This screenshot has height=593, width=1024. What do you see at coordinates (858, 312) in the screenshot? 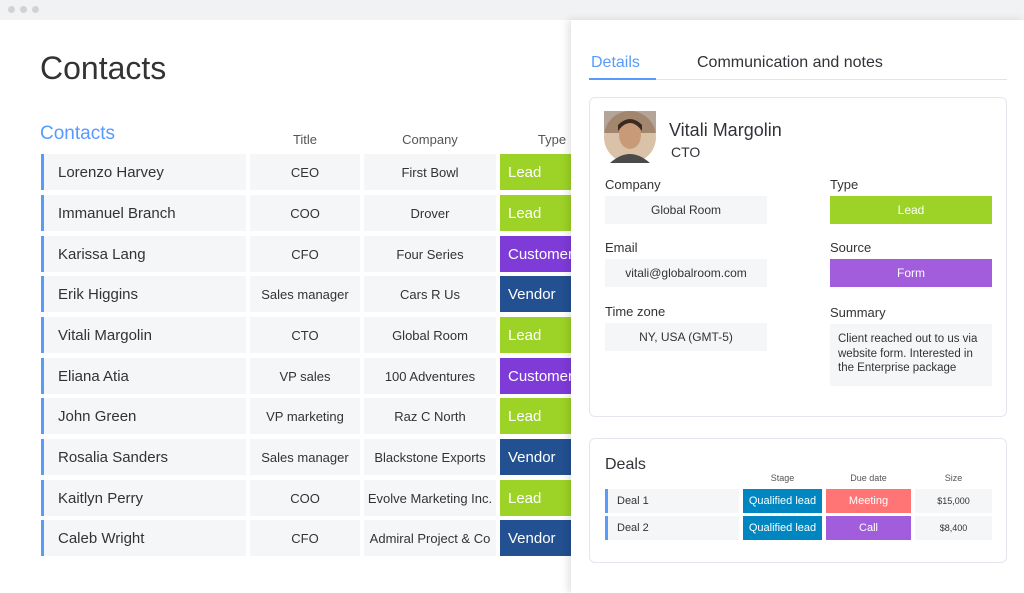
I see `field-label: Summary` at bounding box center [858, 312].